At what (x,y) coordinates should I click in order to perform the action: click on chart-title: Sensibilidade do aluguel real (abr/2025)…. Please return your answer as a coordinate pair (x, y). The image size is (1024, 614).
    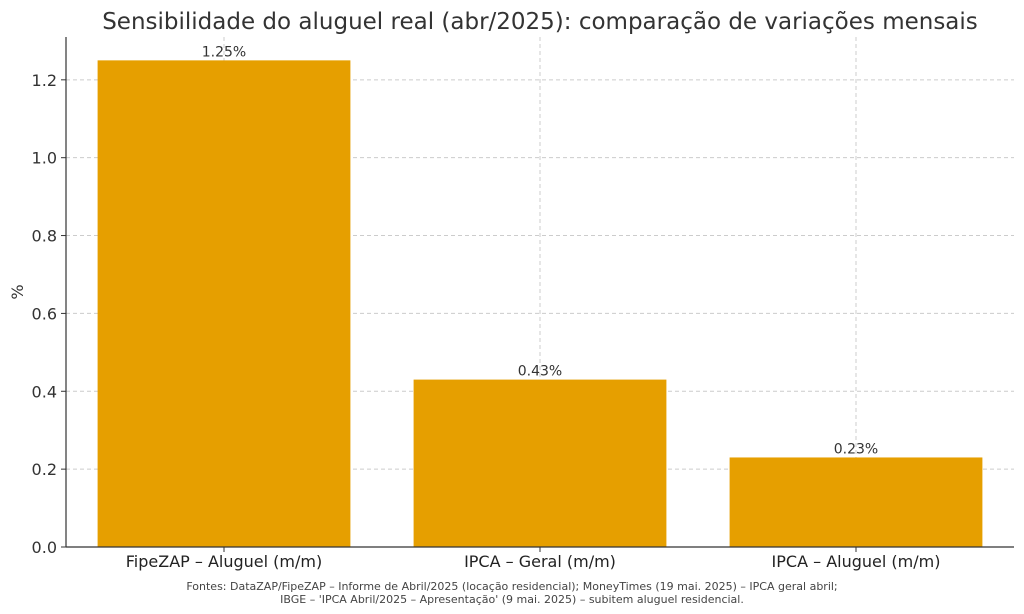
    Looking at the image, I should click on (540, 22).